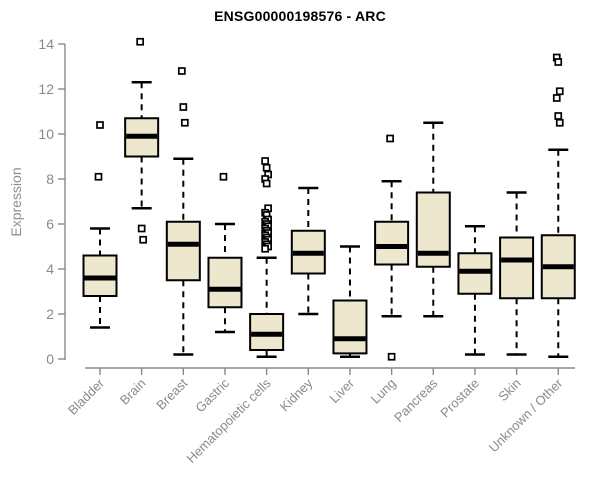 Image resolution: width=600 pixels, height=500 pixels. What do you see at coordinates (50, 359) in the screenshot?
I see `y-tick-label: 0` at bounding box center [50, 359].